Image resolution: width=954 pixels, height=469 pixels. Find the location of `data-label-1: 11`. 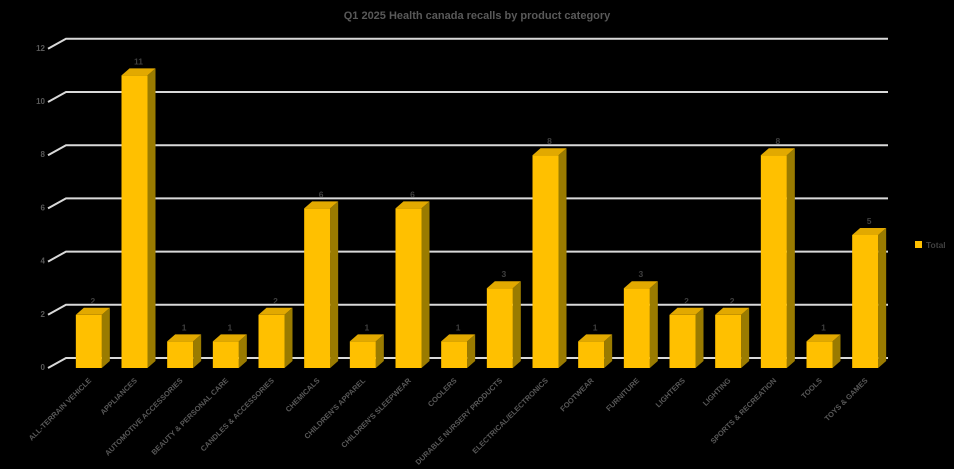

data-label-1: 11 is located at coordinates (138, 61).